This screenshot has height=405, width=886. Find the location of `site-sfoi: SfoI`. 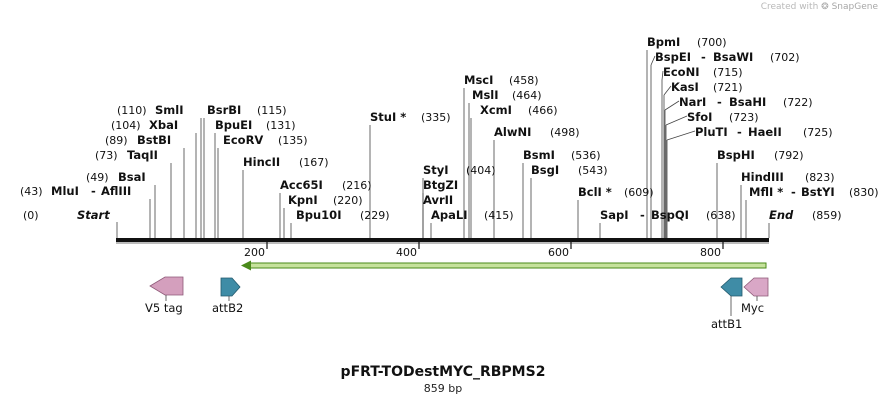

site-sfoi: SfoI is located at coordinates (699, 117).